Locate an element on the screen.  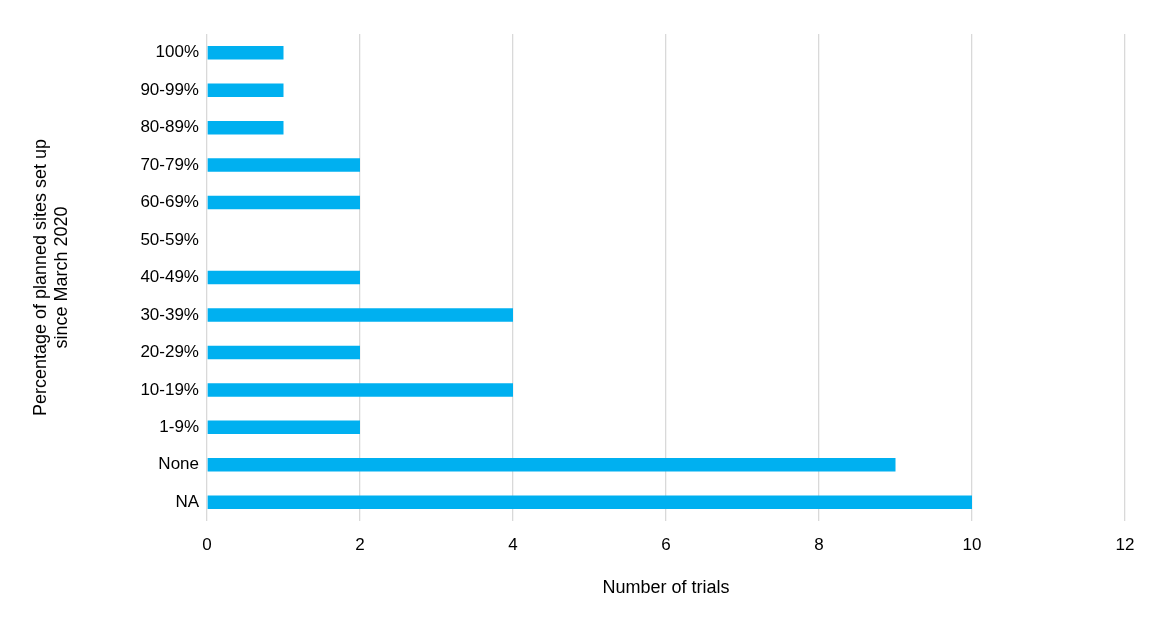
x-tick-label: 0 is located at coordinates (207, 544).